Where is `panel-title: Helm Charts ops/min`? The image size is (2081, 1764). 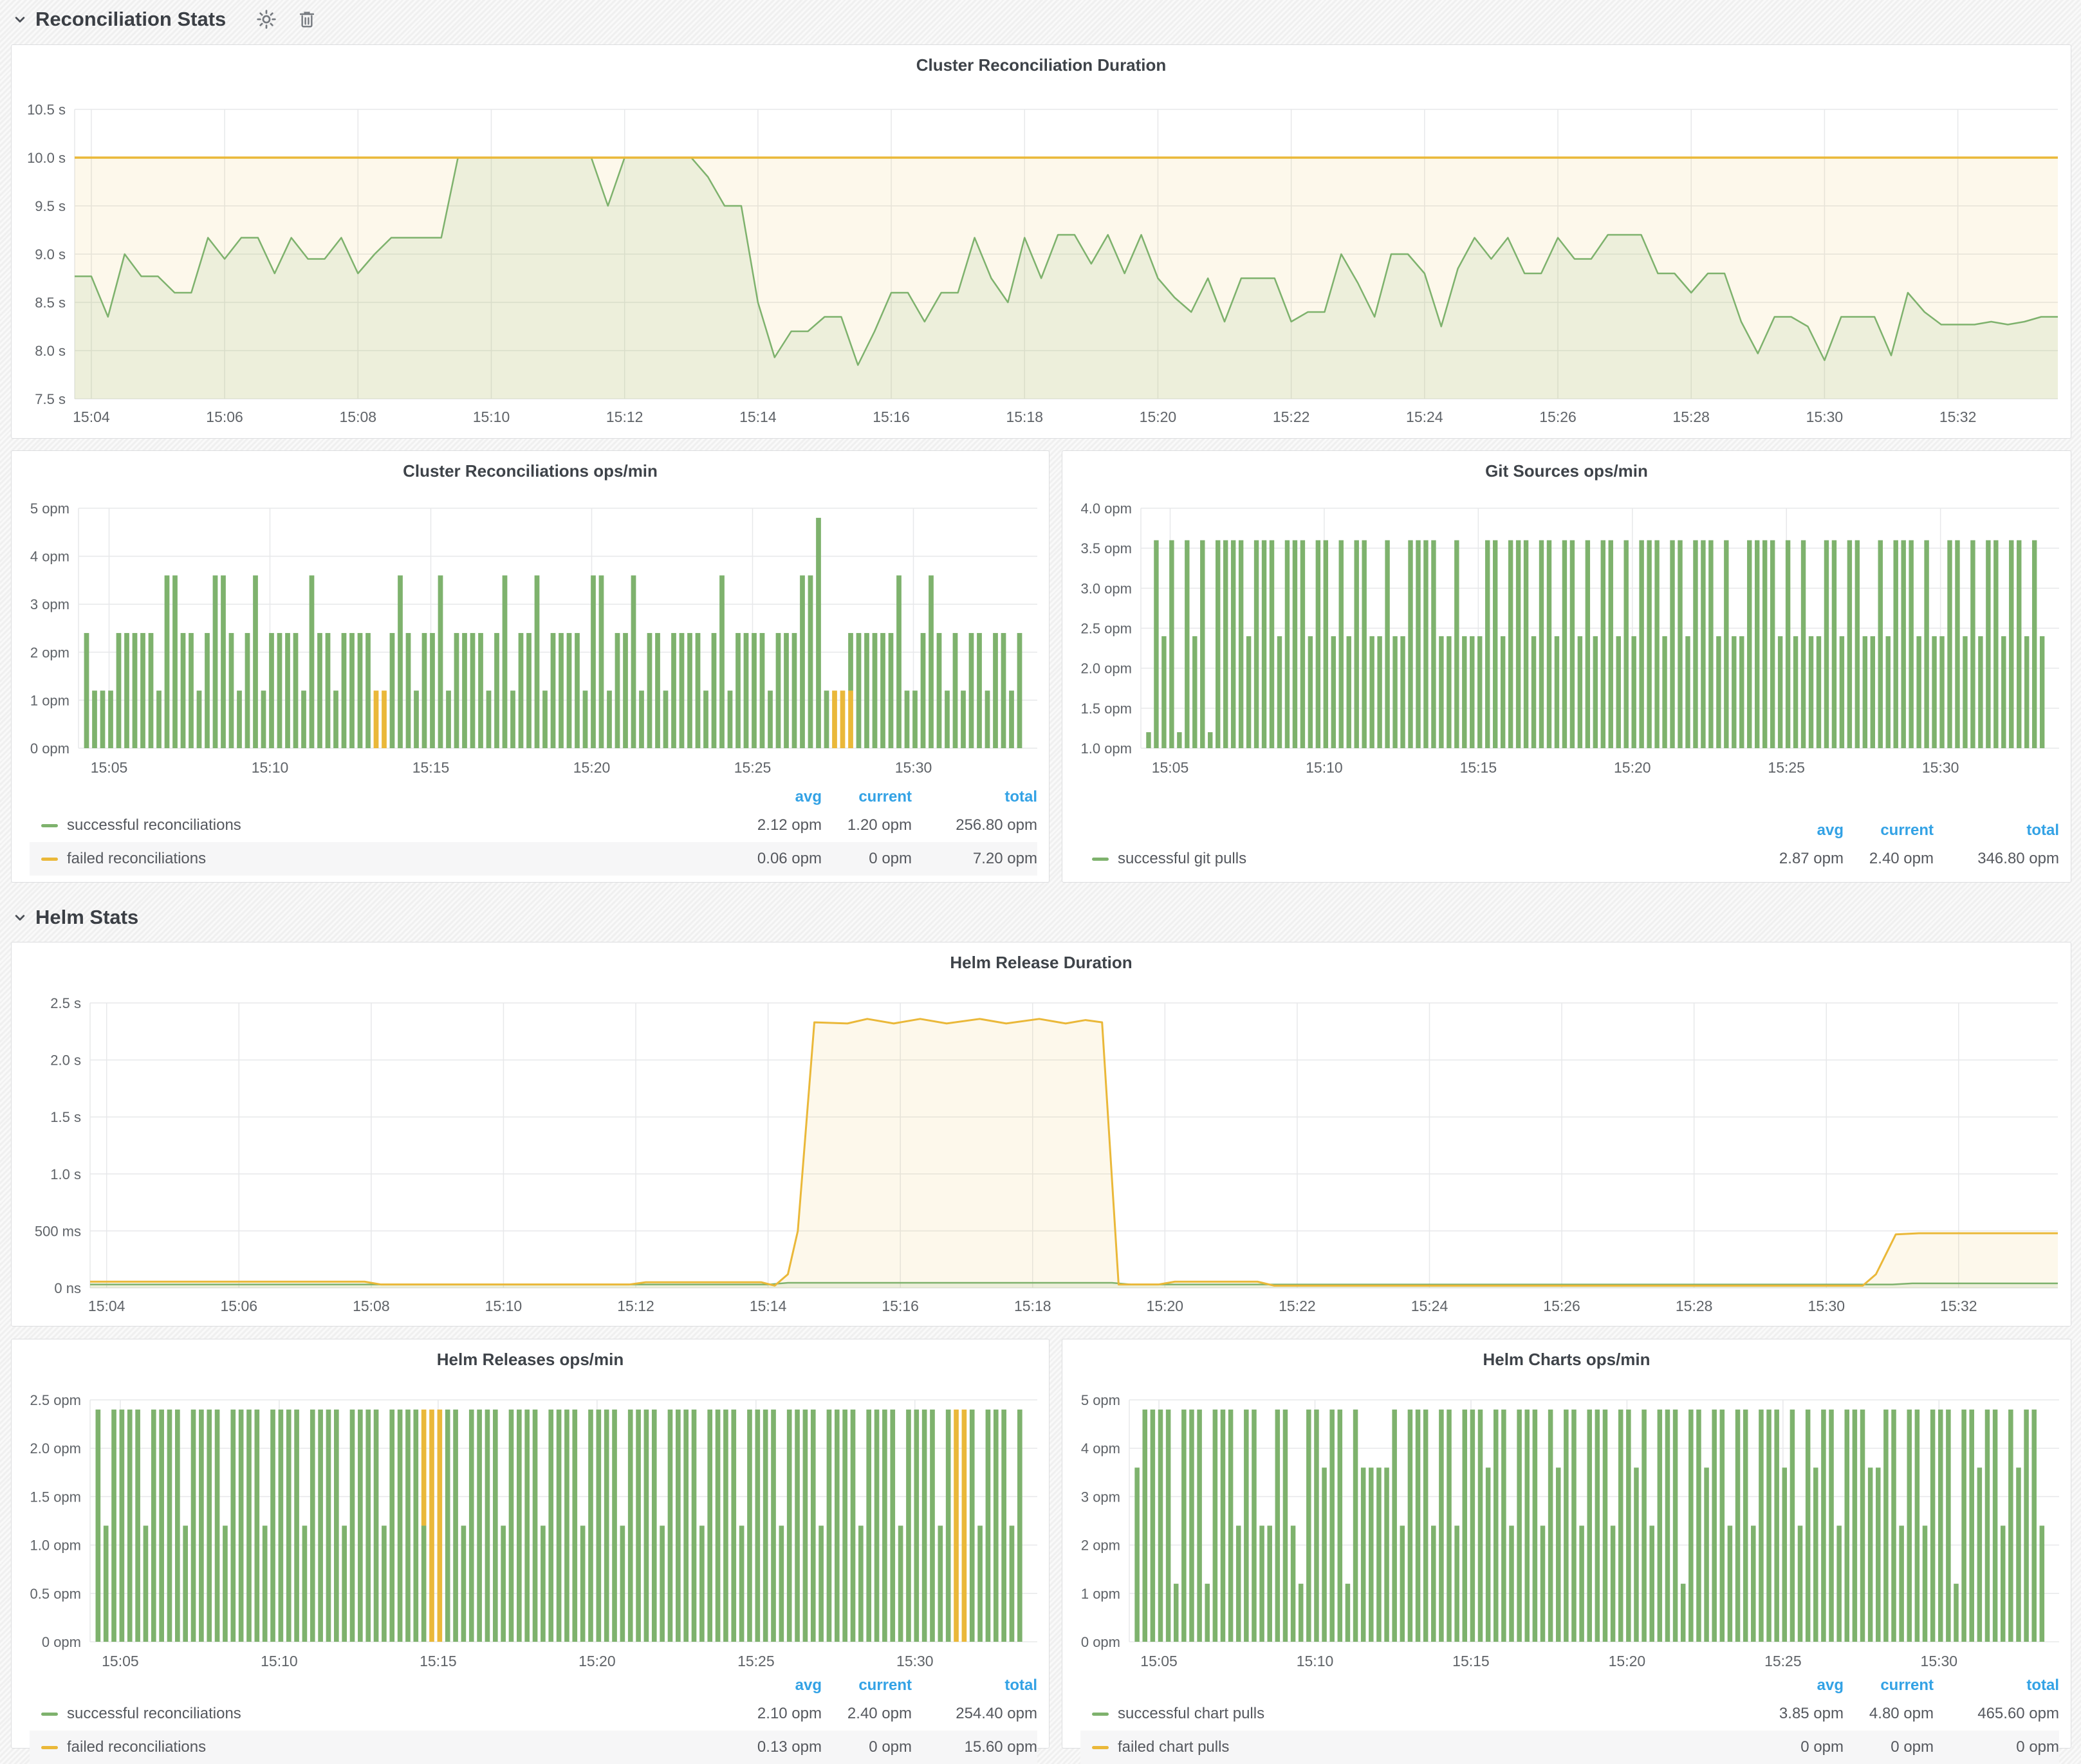 panel-title: Helm Charts ops/min is located at coordinates (1567, 1359).